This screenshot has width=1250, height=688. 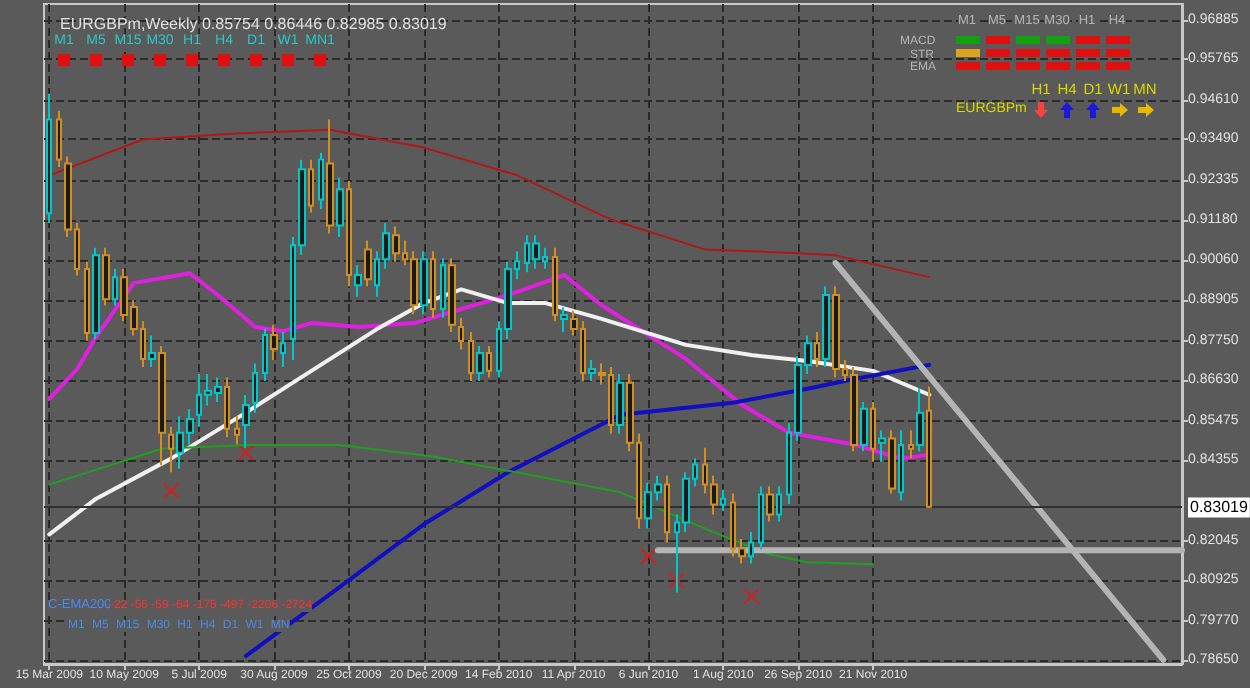 What do you see at coordinates (461, 504) in the screenshot?
I see `line-series` at bounding box center [461, 504].